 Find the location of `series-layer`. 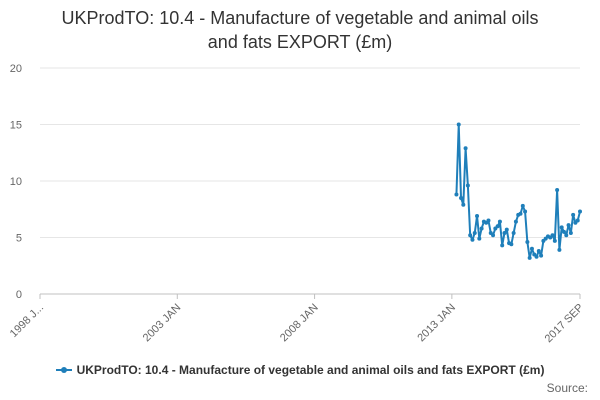

series-layer is located at coordinates (518, 191).